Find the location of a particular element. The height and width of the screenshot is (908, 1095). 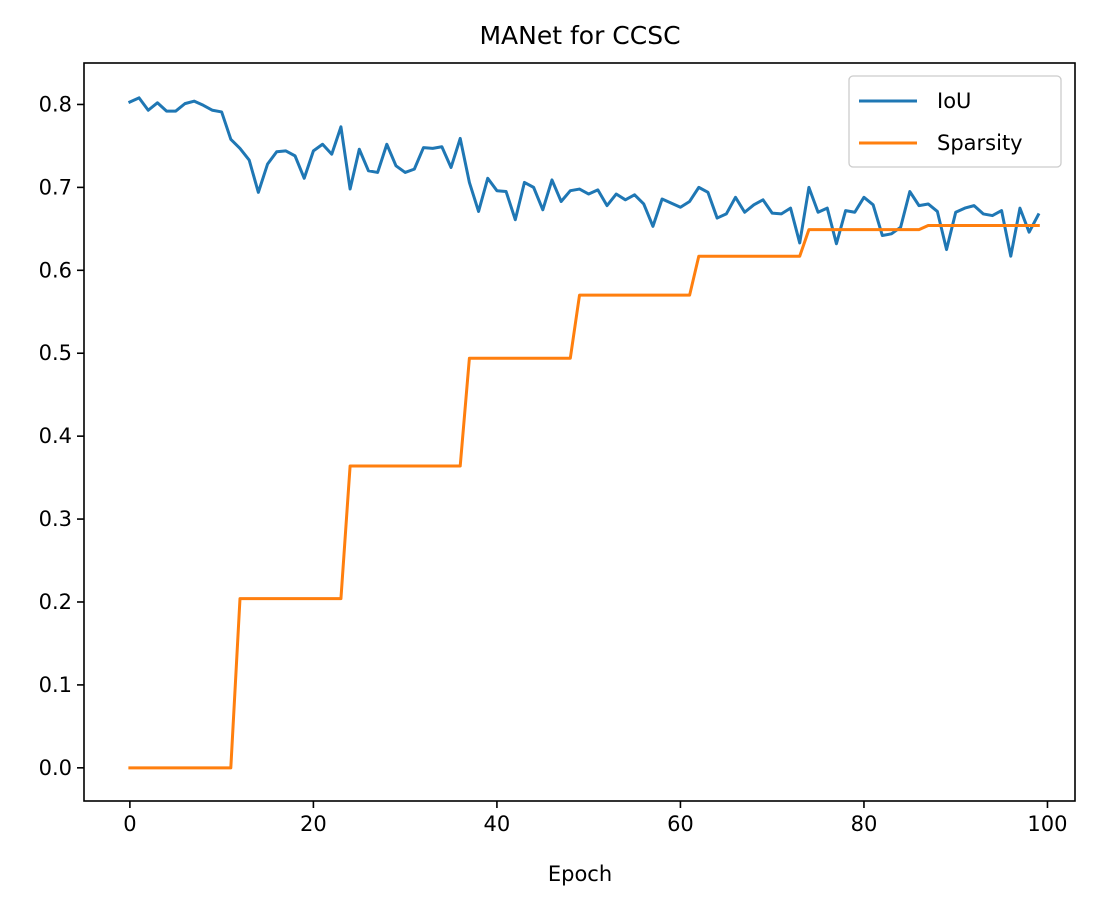

y-tick-label: 0.5 is located at coordinates (55, 353).